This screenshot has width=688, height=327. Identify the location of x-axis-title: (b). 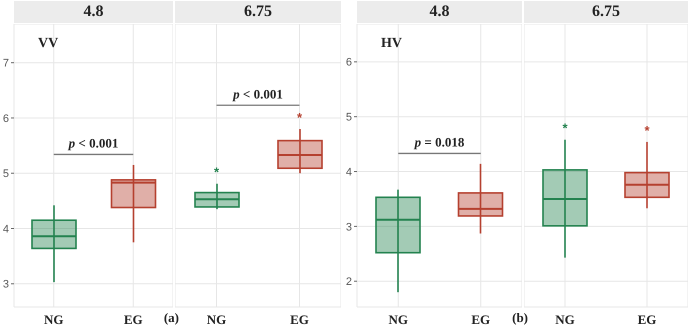
(520, 318).